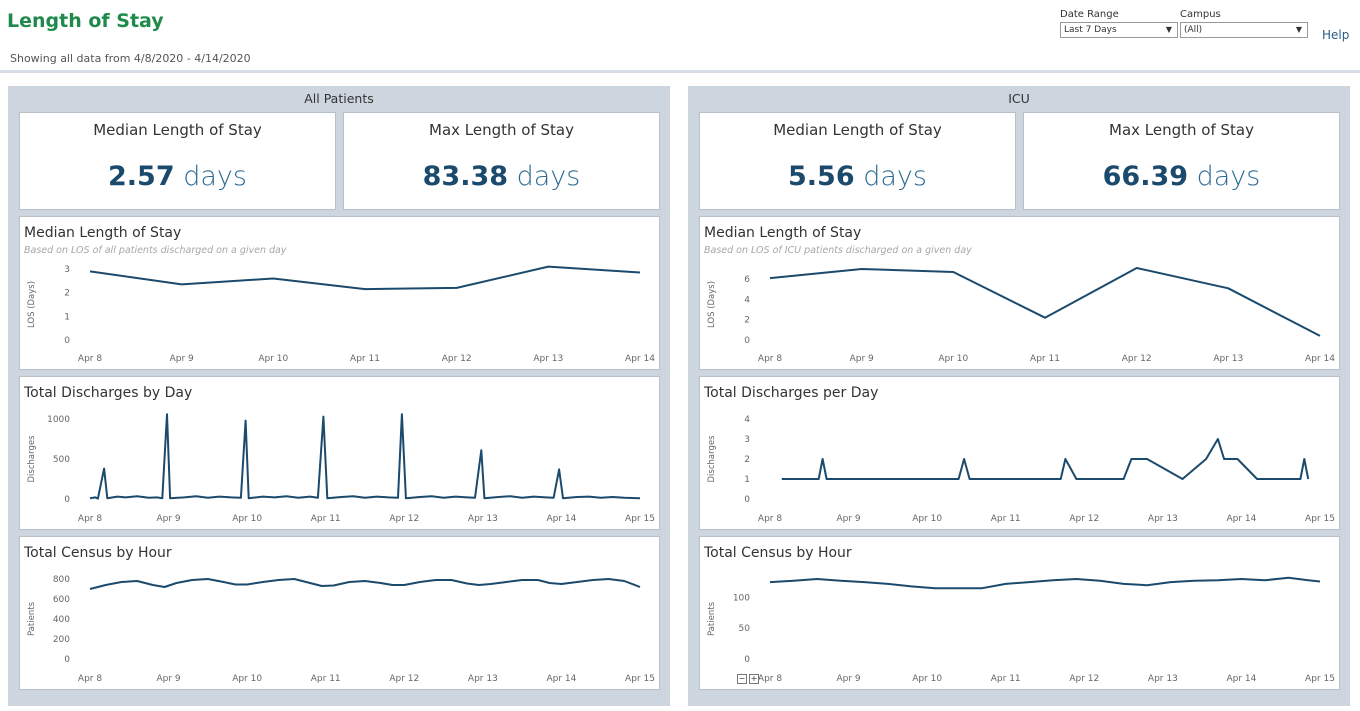 This screenshot has width=1360, height=711. Describe the element at coordinates (821, 176) in the screenshot. I see `kpi-number: 5.56` at that location.